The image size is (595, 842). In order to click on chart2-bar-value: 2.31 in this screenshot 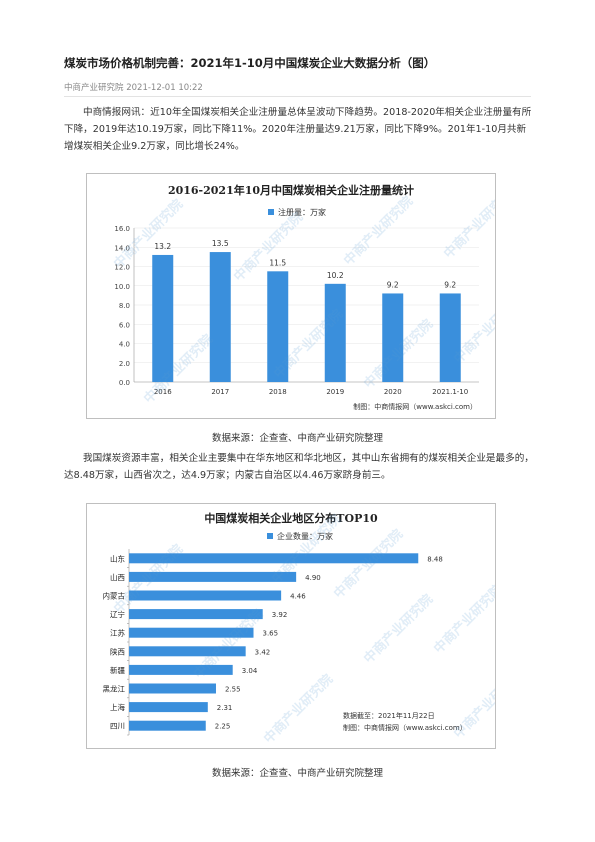, I will do `click(225, 708)`.